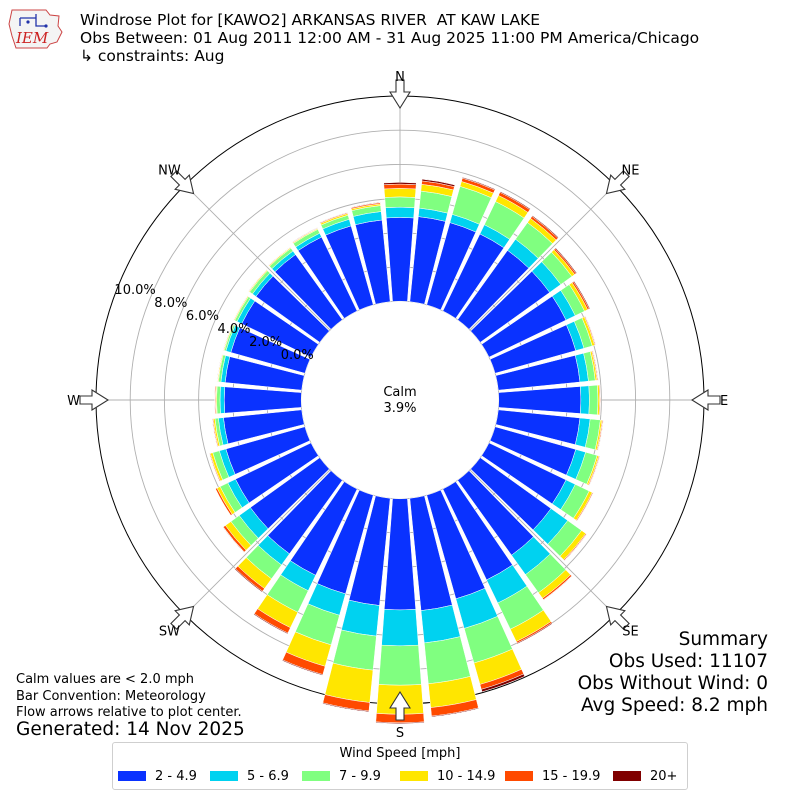 Image resolution: width=800 pixels, height=800 pixels. What do you see at coordinates (169, 170) in the screenshot?
I see `direction-label-nw: NW` at bounding box center [169, 170].